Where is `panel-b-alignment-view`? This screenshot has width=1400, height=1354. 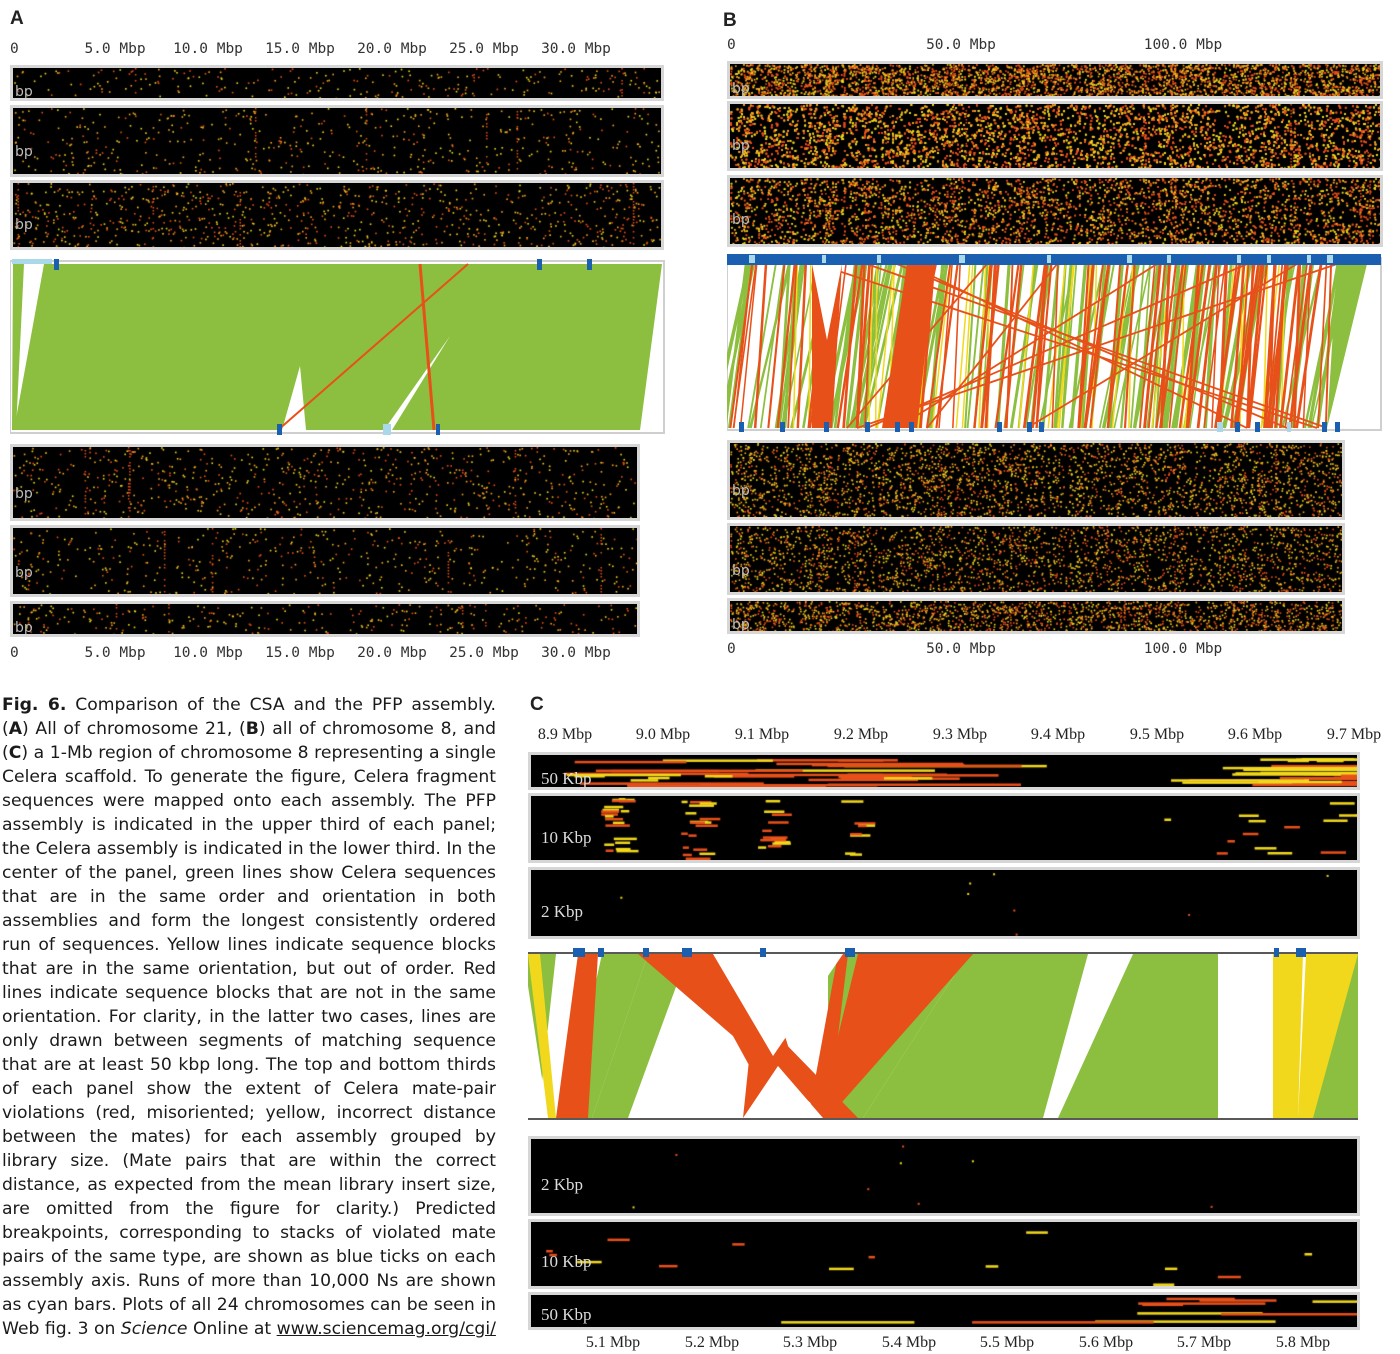
panel-b-alignment-view is located at coordinates (1054, 343).